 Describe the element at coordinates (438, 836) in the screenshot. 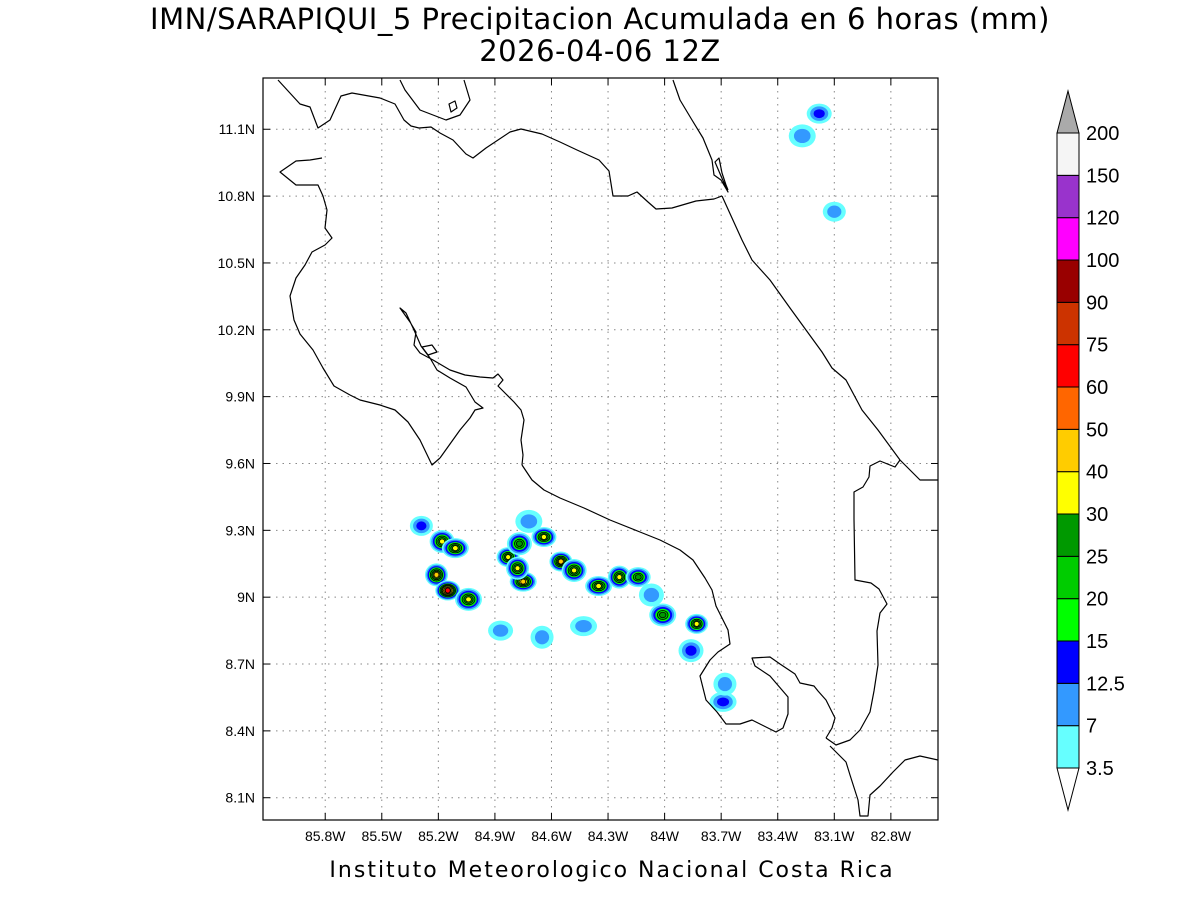

I see `x-tick-label: 85.2W` at that location.